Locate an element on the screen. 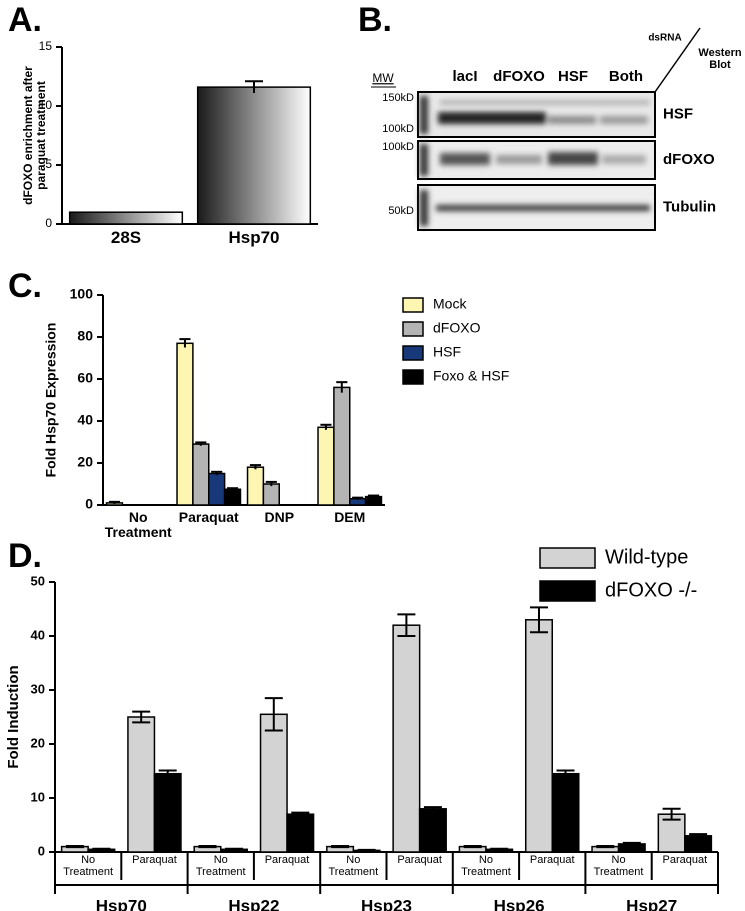  legend-label: Wild-type is located at coordinates (646, 557).